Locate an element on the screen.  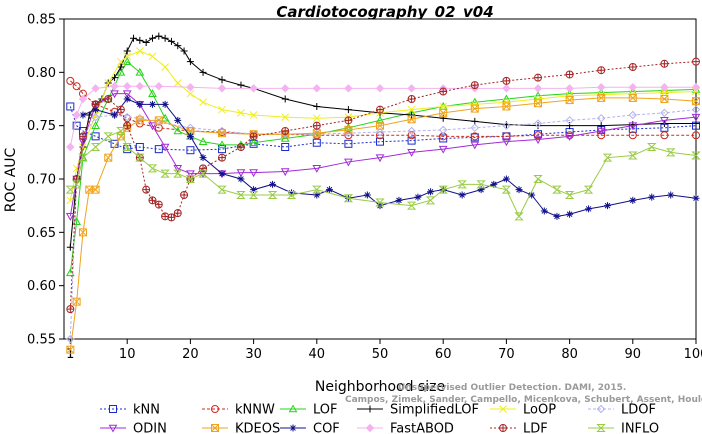
legend-label: LDF is located at coordinates (535, 428).